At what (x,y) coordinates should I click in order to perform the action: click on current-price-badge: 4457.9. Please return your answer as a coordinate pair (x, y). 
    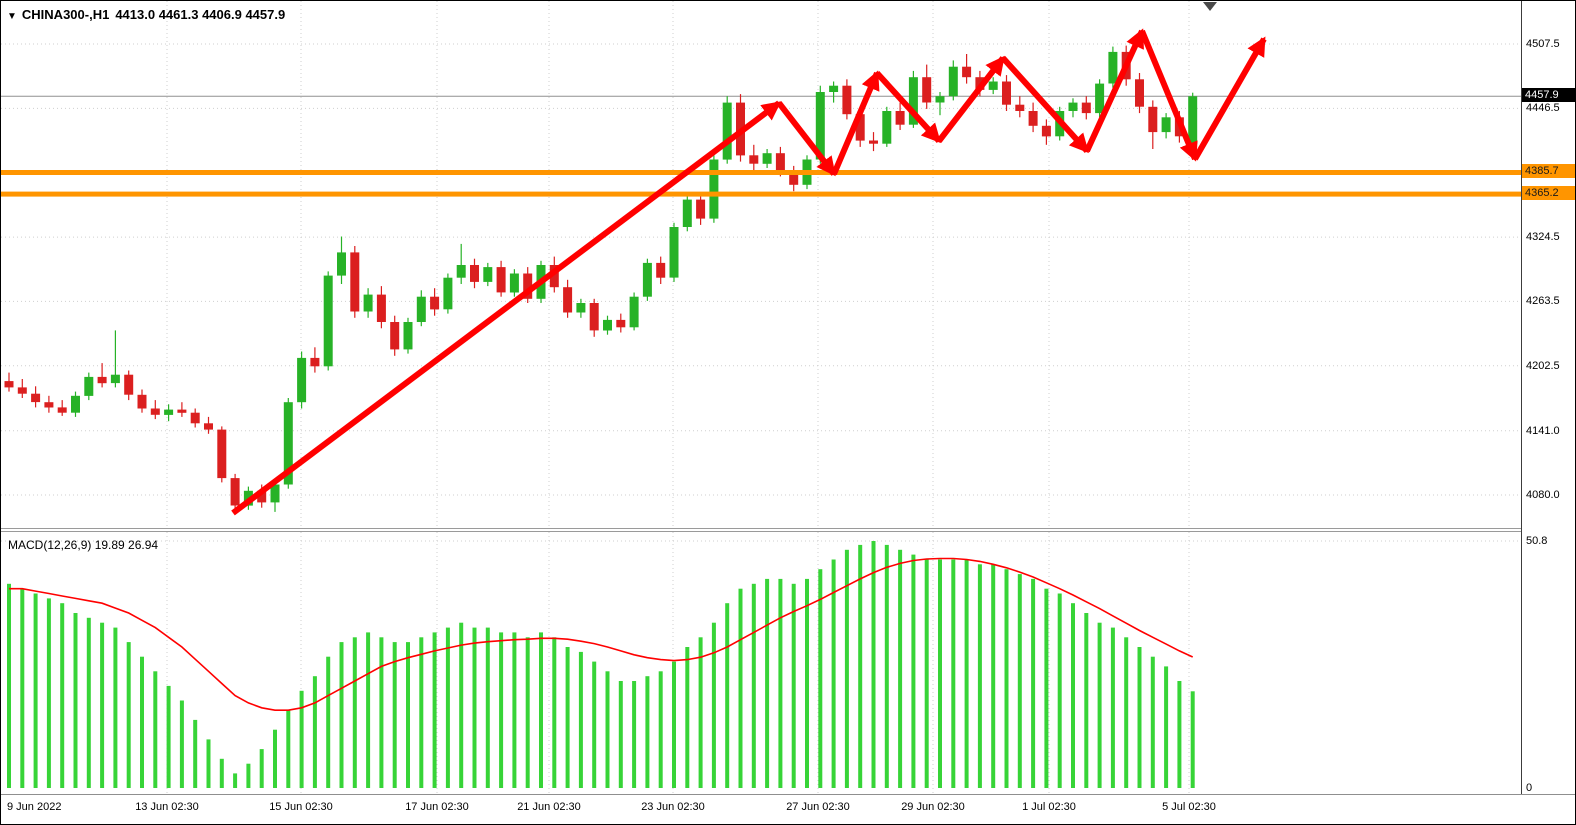
    Looking at the image, I should click on (1548, 95).